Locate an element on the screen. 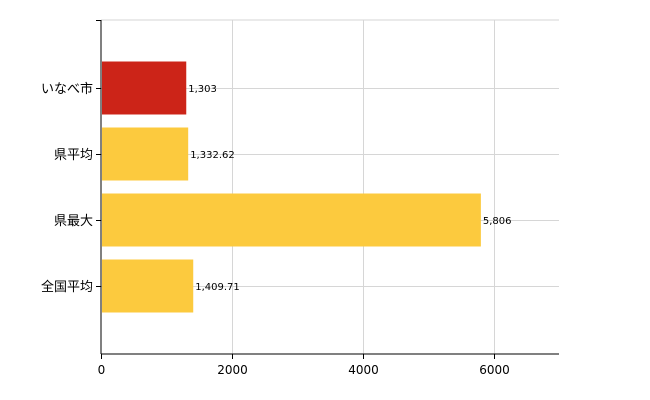  data-label: 1,409.71 is located at coordinates (217, 287).